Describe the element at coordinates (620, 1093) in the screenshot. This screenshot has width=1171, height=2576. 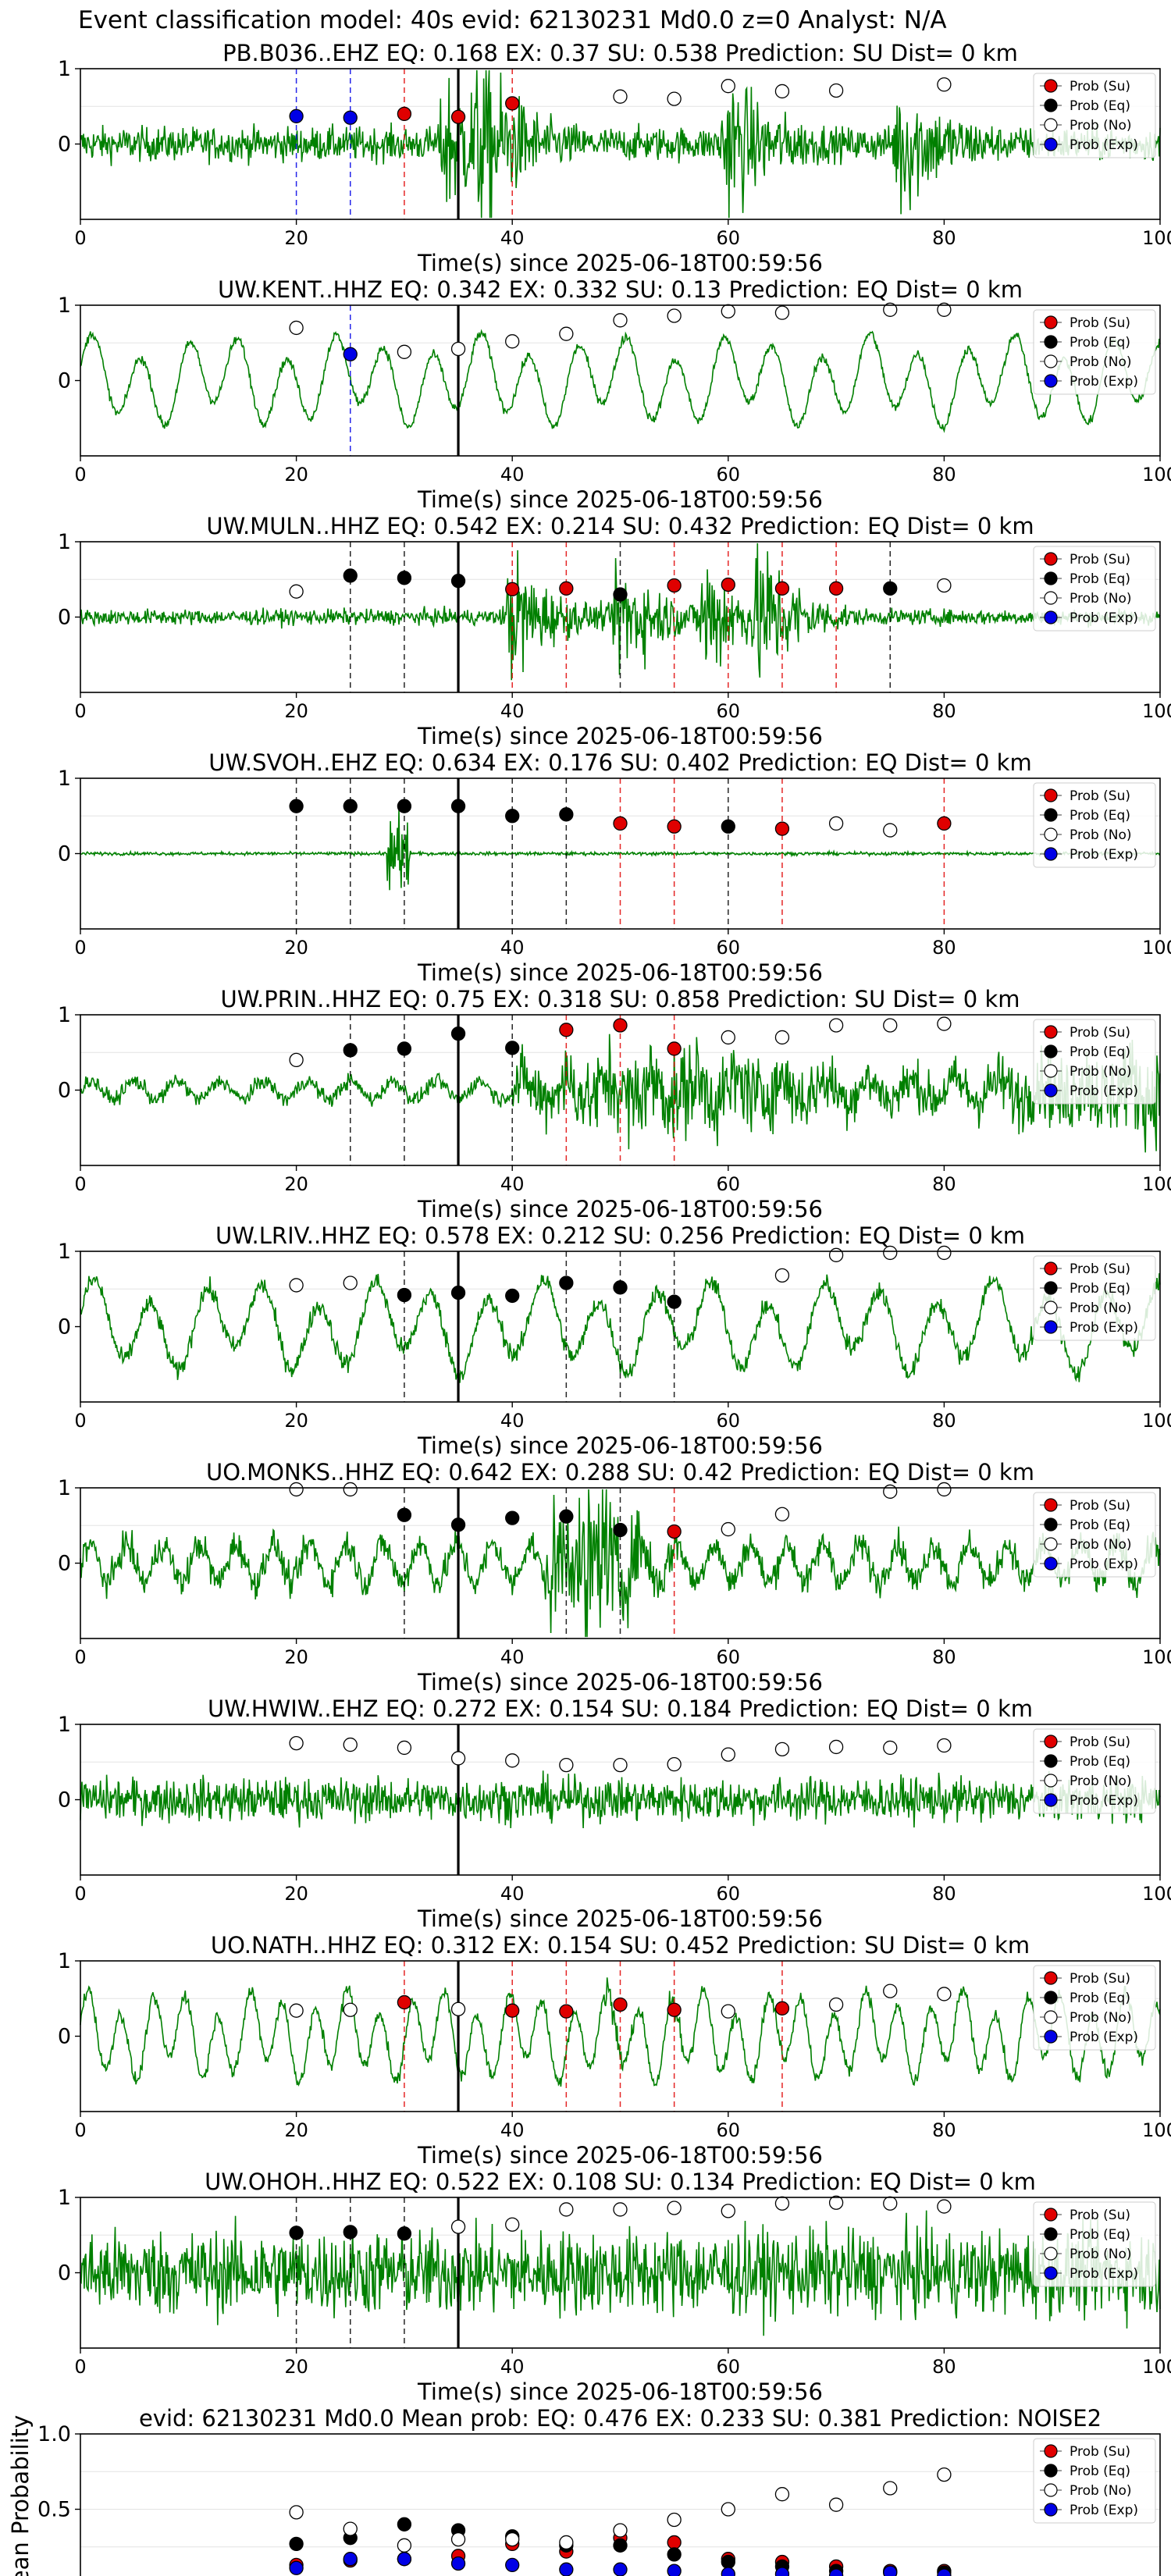
I see `waveform-trace` at that location.